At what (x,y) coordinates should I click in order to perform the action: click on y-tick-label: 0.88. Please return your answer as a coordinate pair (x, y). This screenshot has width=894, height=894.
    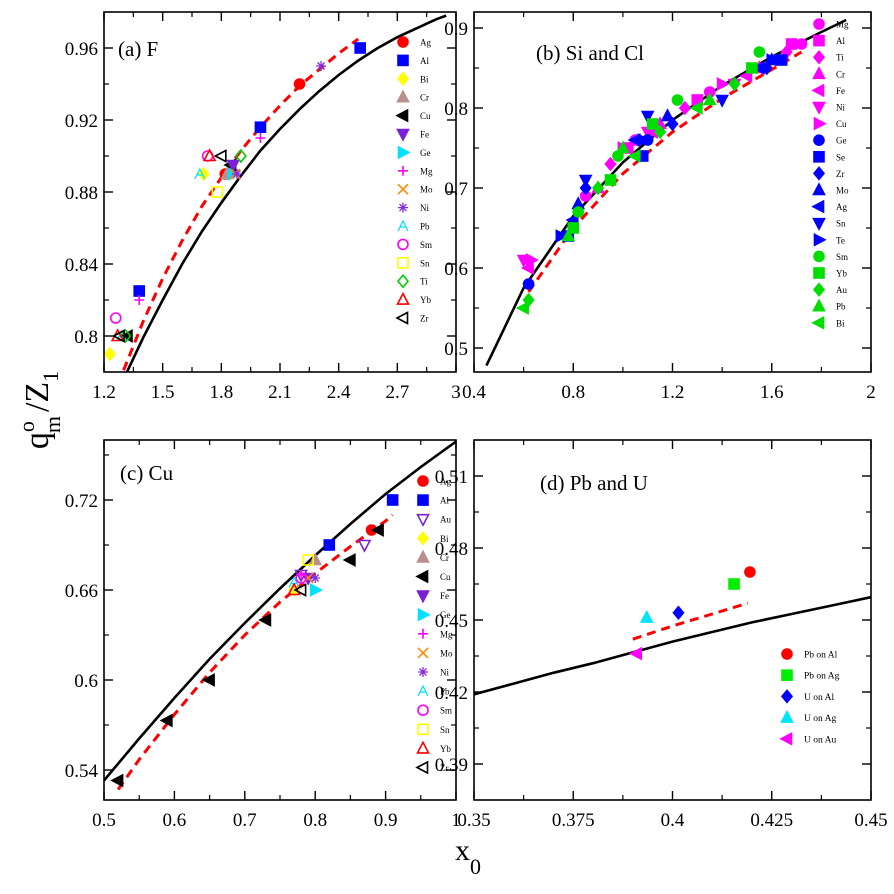
    Looking at the image, I should click on (81, 193).